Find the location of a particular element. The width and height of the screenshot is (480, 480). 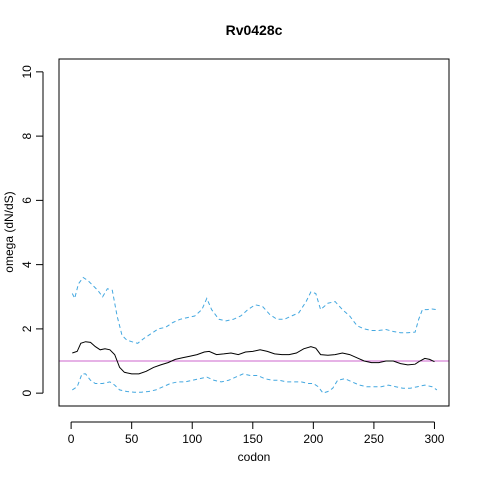

y-tick-label-10: 10 is located at coordinates (27, 72).